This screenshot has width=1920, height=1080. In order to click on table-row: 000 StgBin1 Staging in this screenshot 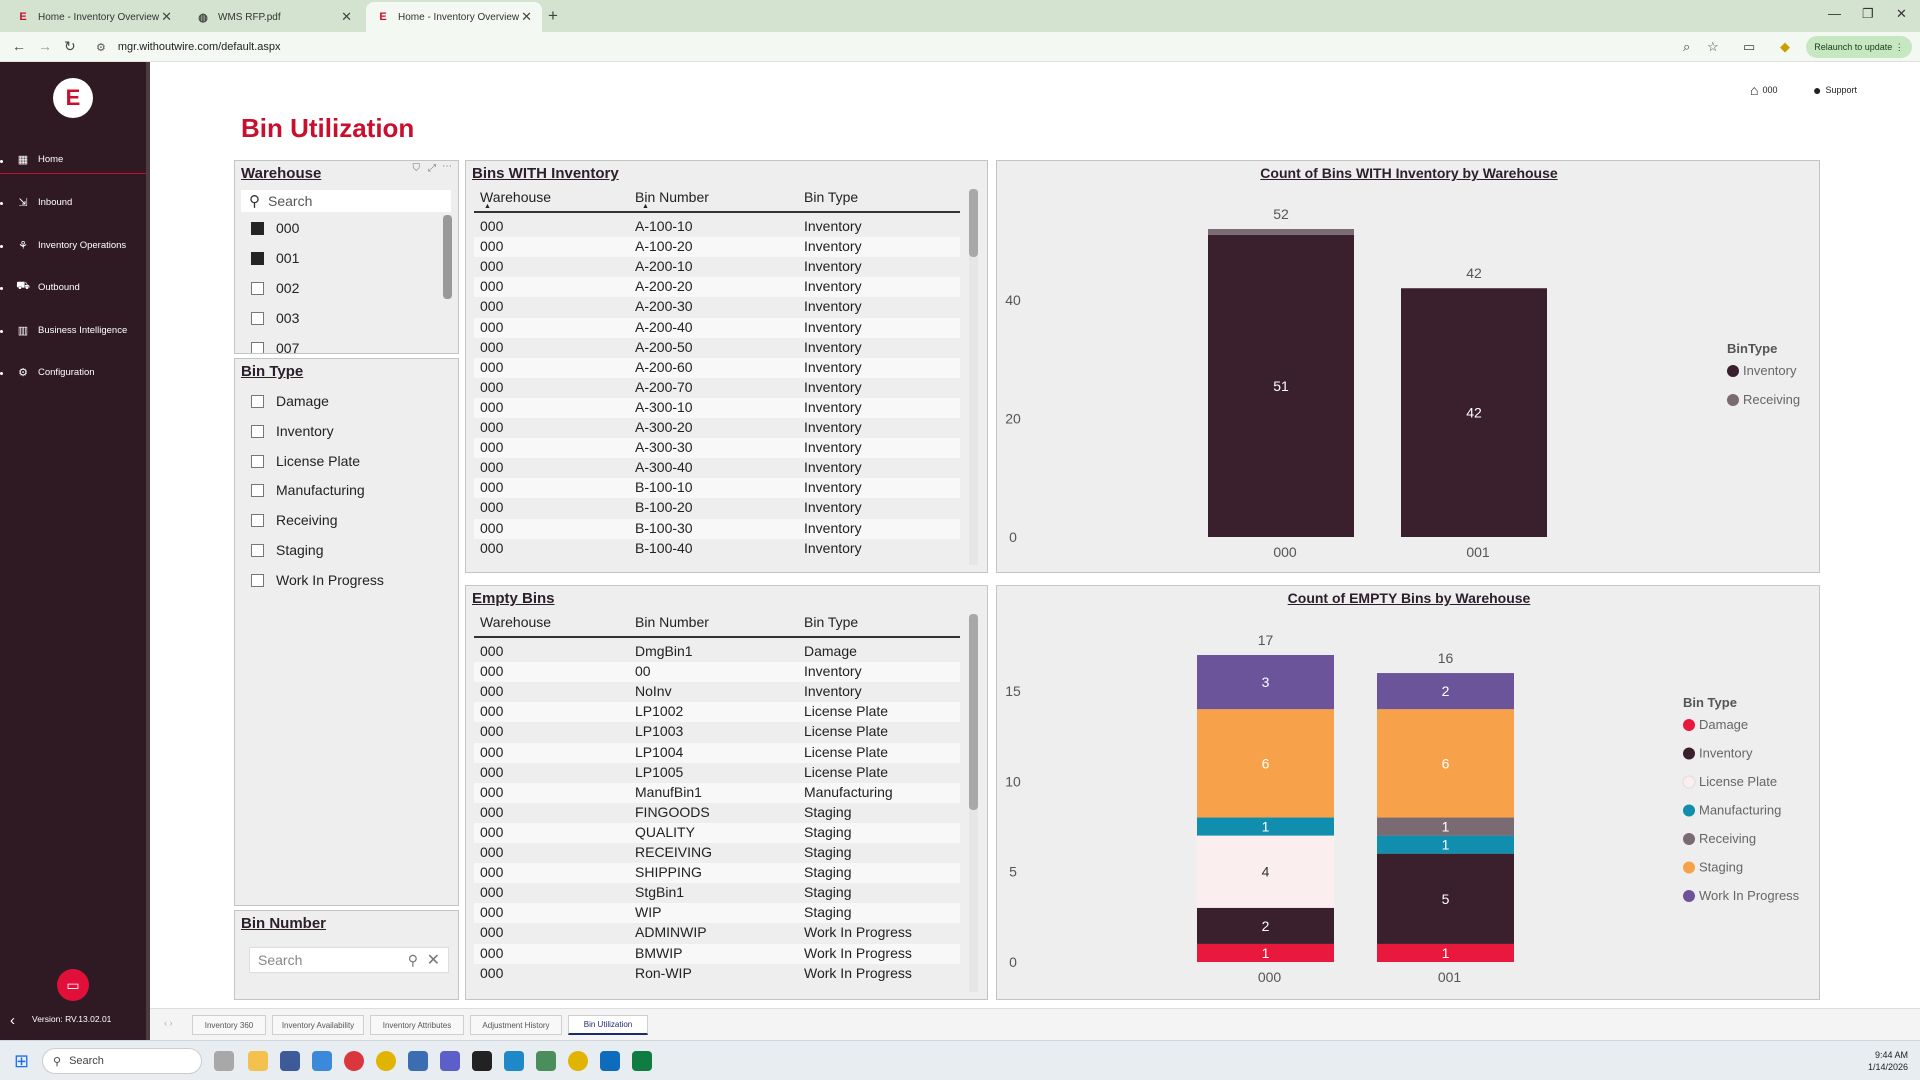, I will do `click(717, 893)`.